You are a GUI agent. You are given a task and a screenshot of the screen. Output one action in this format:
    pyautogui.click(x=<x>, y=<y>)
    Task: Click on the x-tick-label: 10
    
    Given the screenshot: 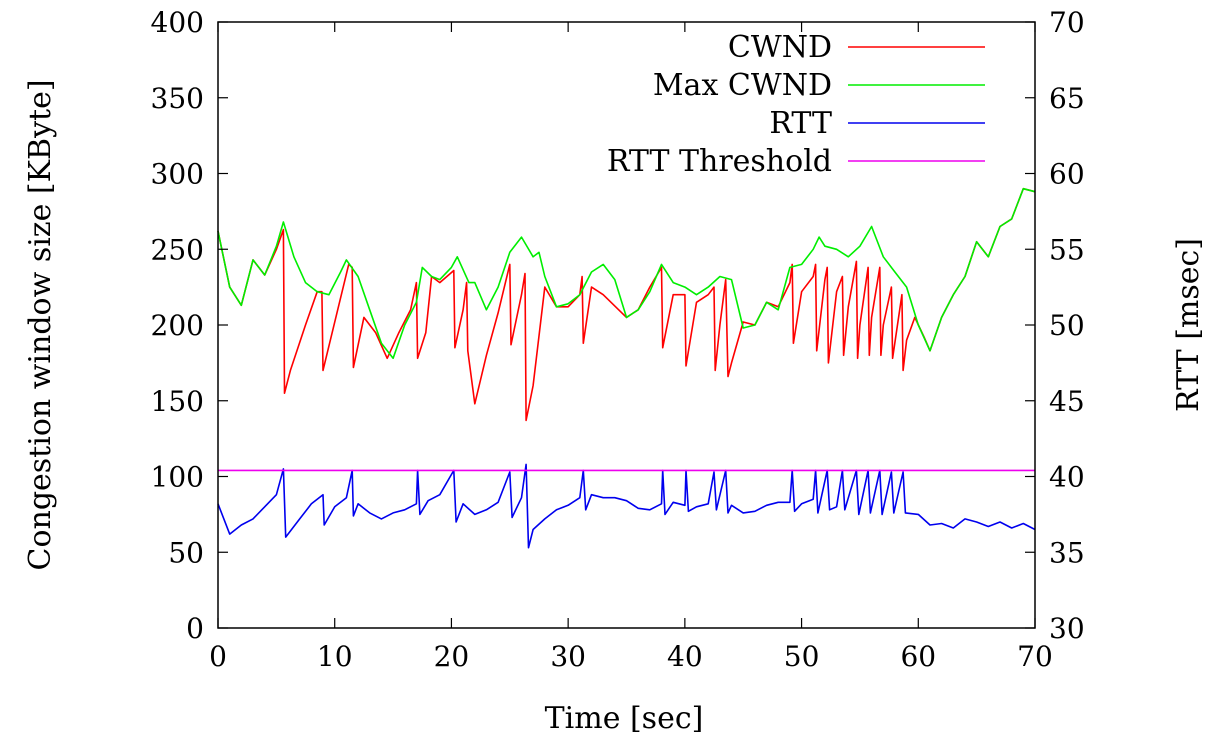 What is the action you would take?
    pyautogui.click(x=335, y=656)
    